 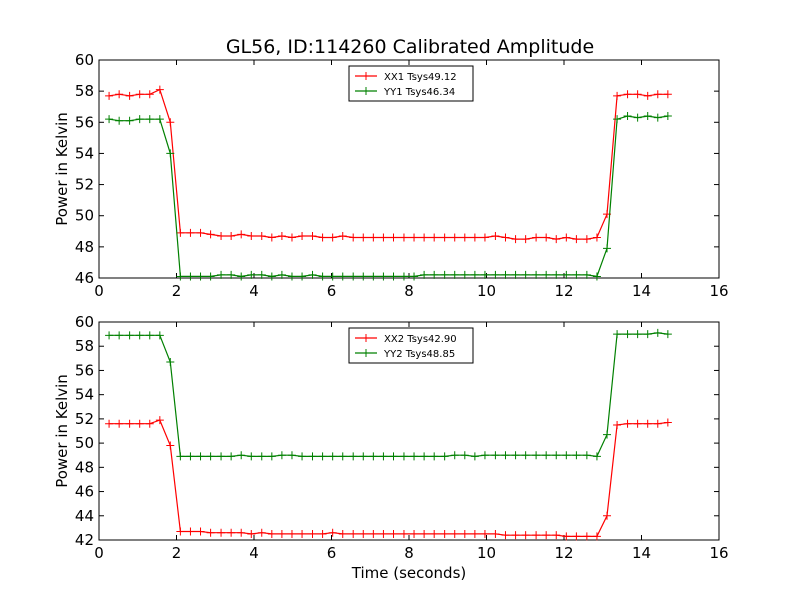 What do you see at coordinates (99, 291) in the screenshot?
I see `x-tick-label: 0` at bounding box center [99, 291].